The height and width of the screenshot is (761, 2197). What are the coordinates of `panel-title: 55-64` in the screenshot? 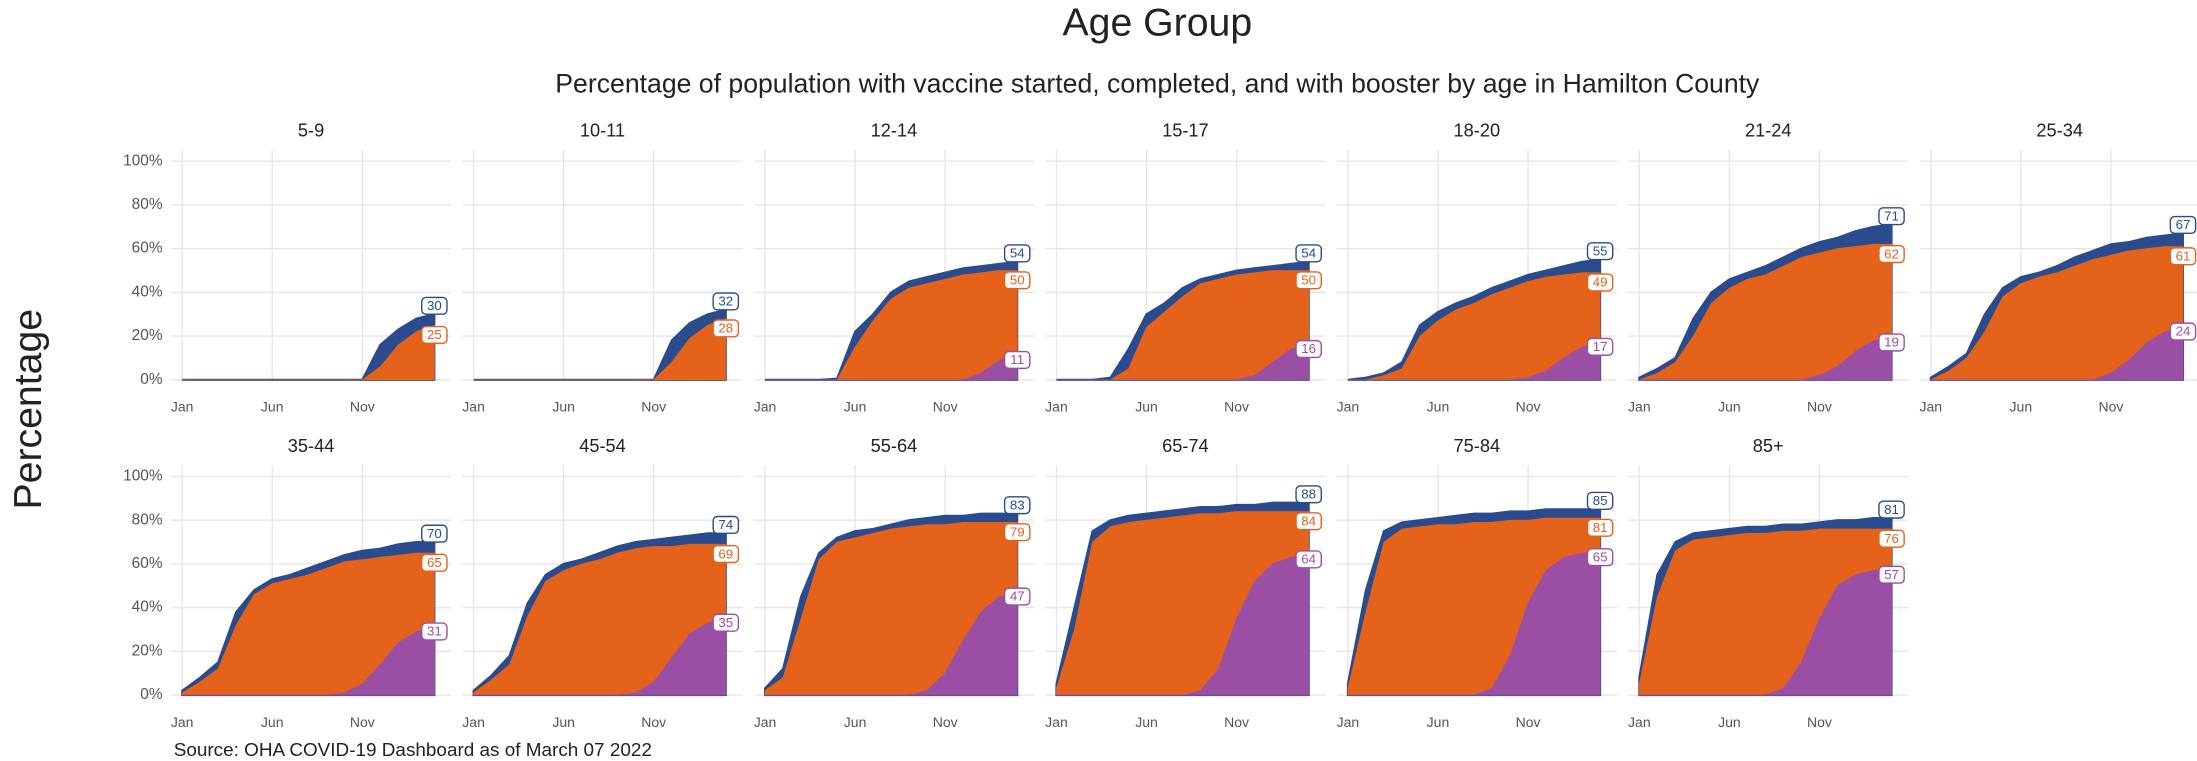 It's located at (894, 446).